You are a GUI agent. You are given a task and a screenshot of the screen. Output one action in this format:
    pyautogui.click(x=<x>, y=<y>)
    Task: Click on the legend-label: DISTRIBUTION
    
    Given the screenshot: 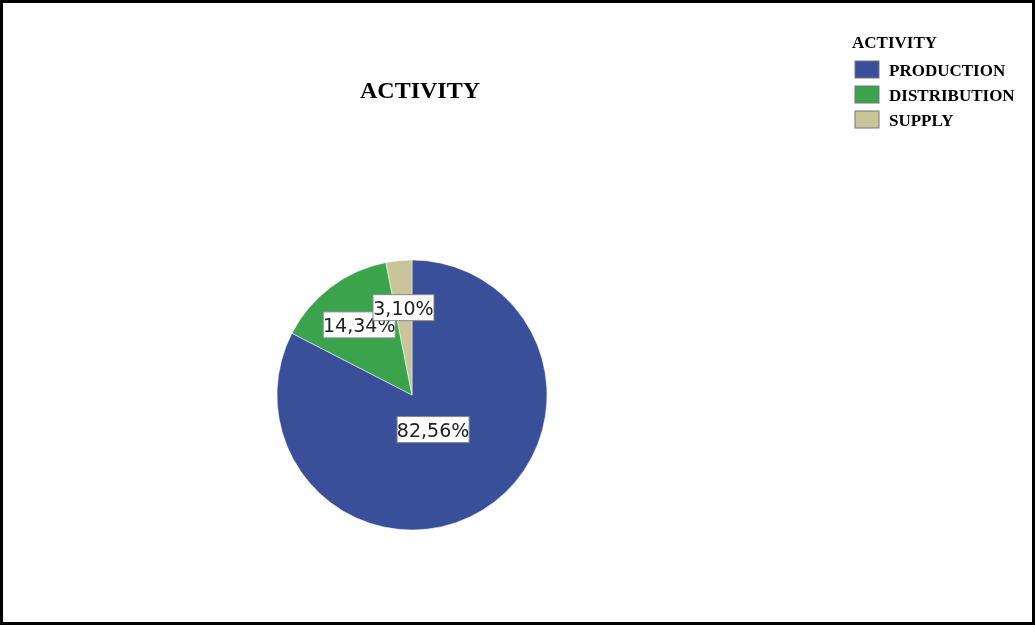 What is the action you would take?
    pyautogui.click(x=952, y=95)
    